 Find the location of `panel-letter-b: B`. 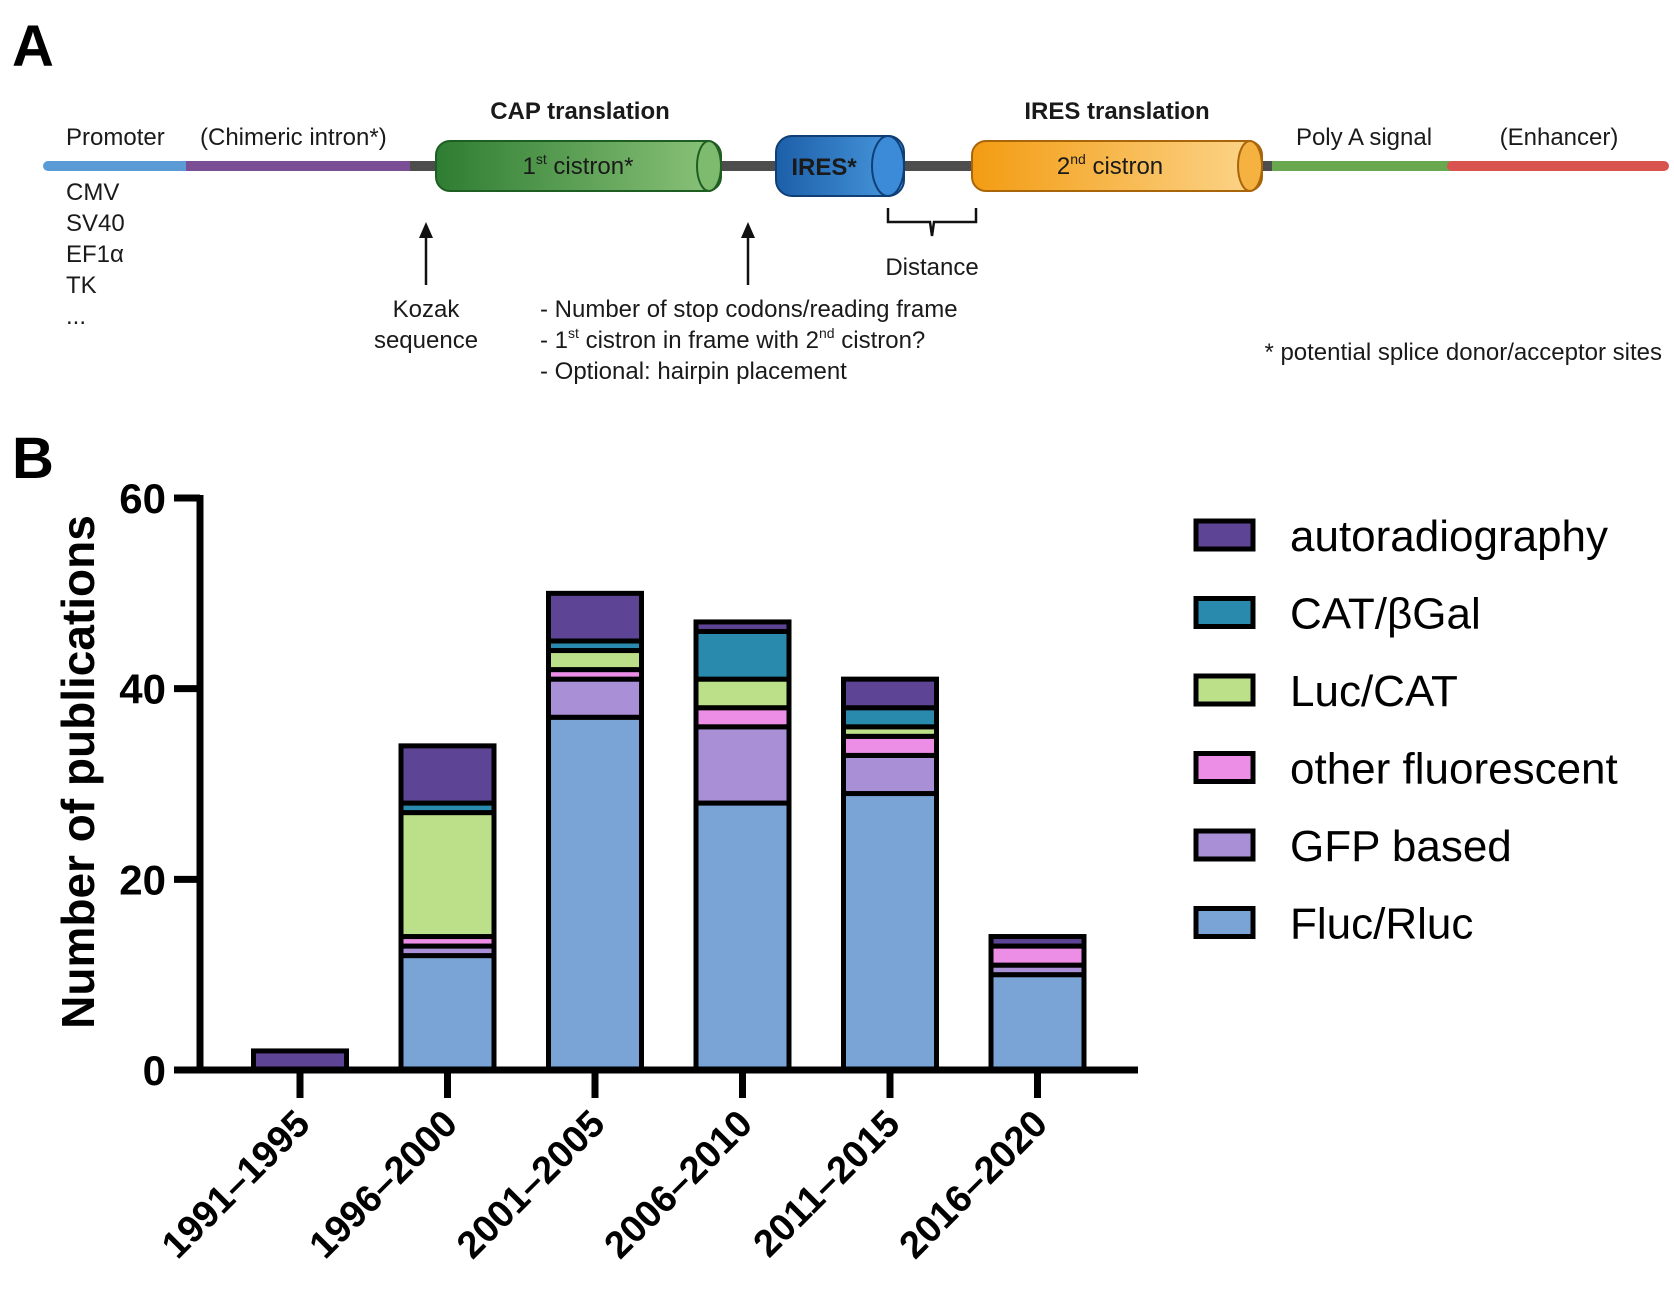

panel-letter-b: B is located at coordinates (33, 458).